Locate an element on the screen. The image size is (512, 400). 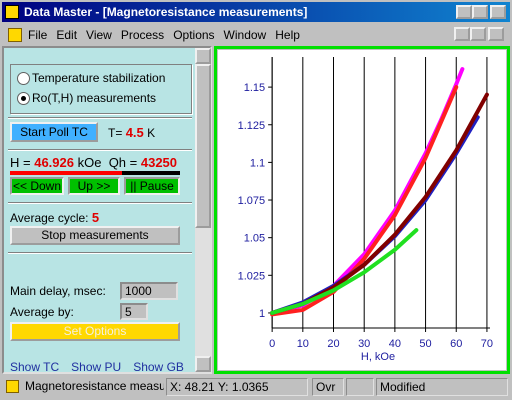
child-minimize is located at coordinates (462, 34).